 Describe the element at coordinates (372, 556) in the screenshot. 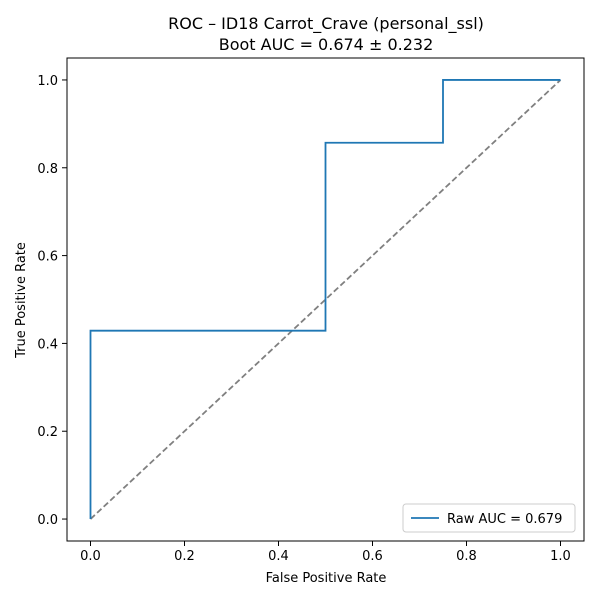

I see `x-tick-label: 0.6` at that location.